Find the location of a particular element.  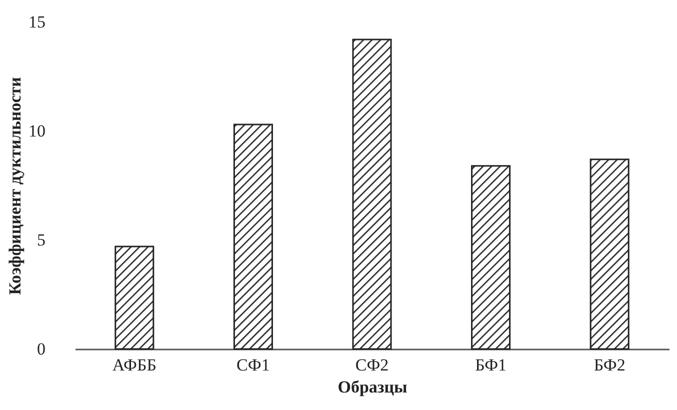

y-axis-title: Коэффициент дуктильности is located at coordinates (15, 185).